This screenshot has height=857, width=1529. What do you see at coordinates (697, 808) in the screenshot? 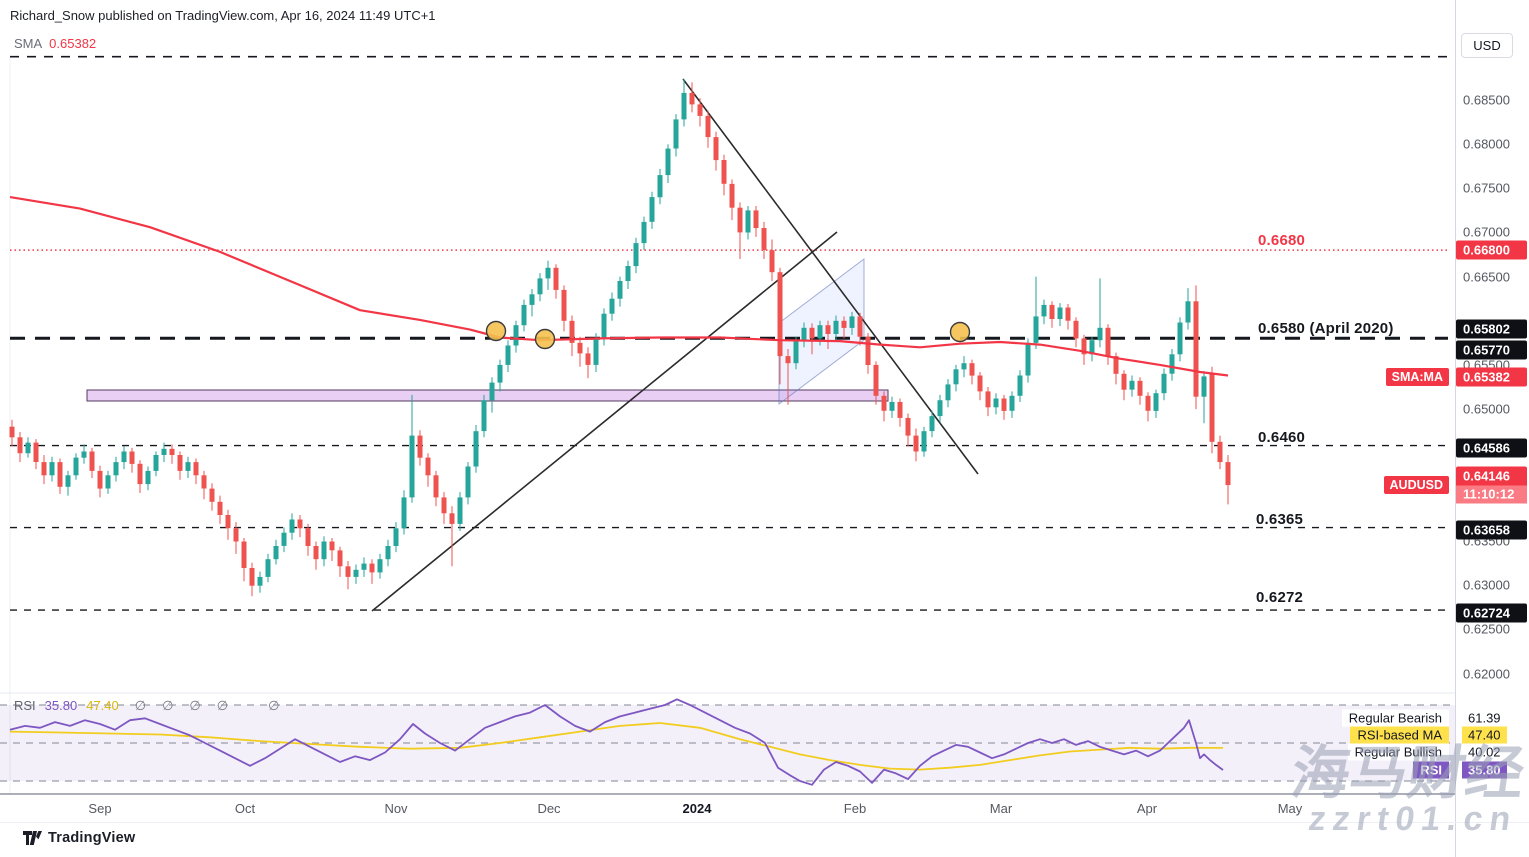
I see `time-axis-label: 2024` at bounding box center [697, 808].